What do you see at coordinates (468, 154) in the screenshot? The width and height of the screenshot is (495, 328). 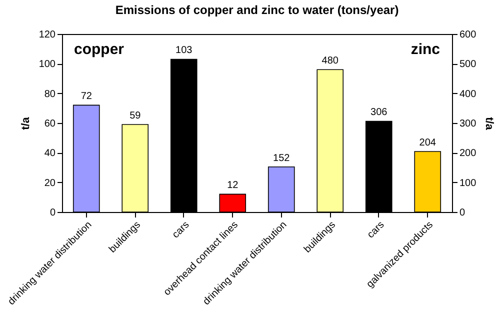 I see `y2-tick-label: 200` at bounding box center [468, 154].